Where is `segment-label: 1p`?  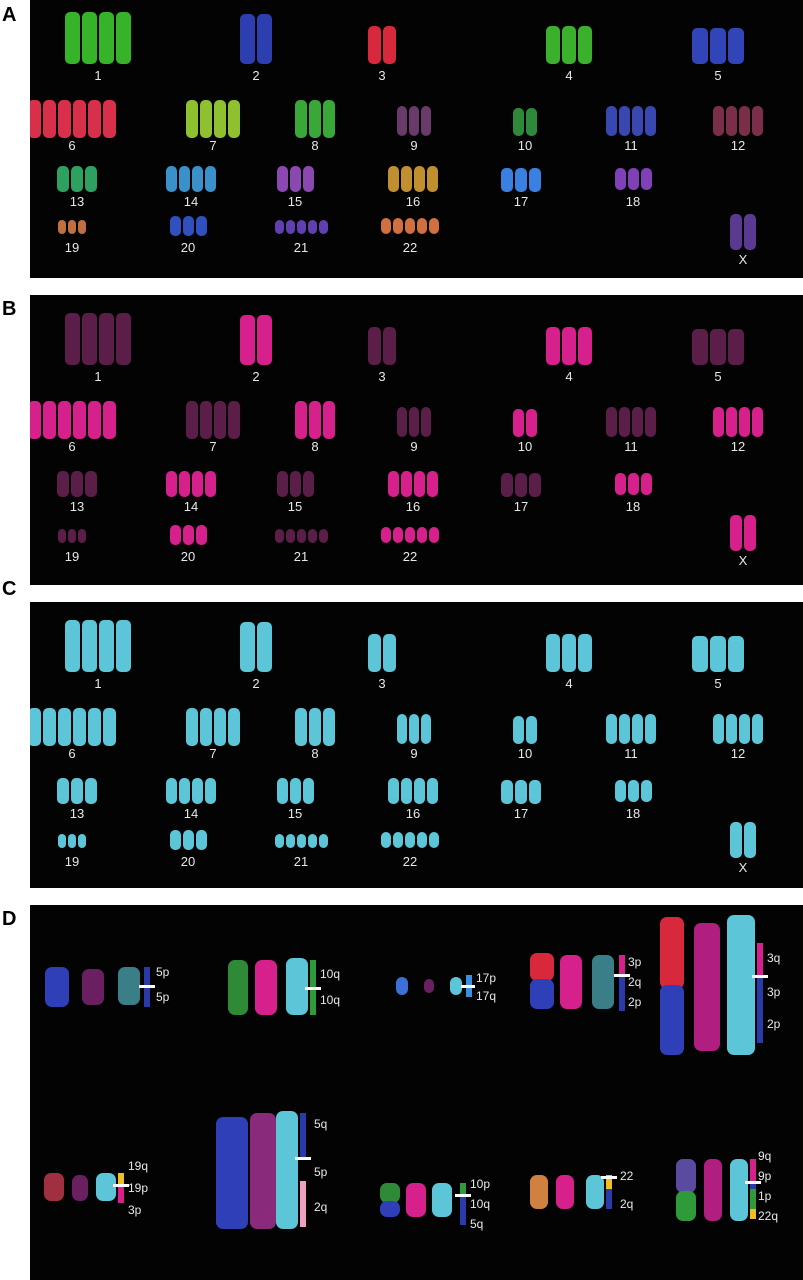 segment-label: 1p is located at coordinates (765, 1196).